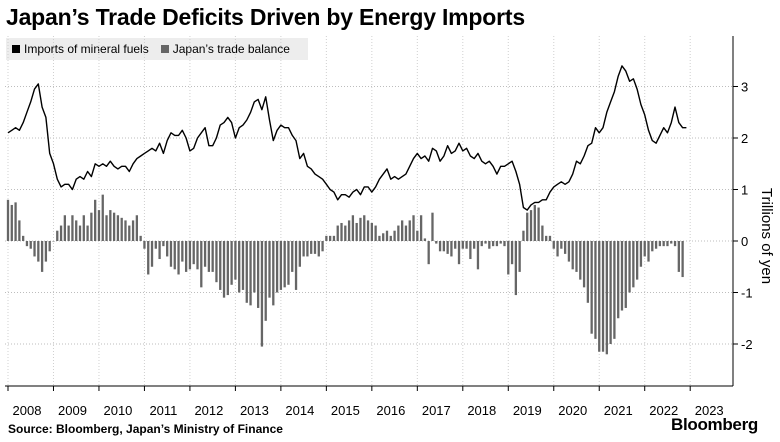  What do you see at coordinates (436, 410) in the screenshot?
I see `x-tick-label: 2017` at bounding box center [436, 410].